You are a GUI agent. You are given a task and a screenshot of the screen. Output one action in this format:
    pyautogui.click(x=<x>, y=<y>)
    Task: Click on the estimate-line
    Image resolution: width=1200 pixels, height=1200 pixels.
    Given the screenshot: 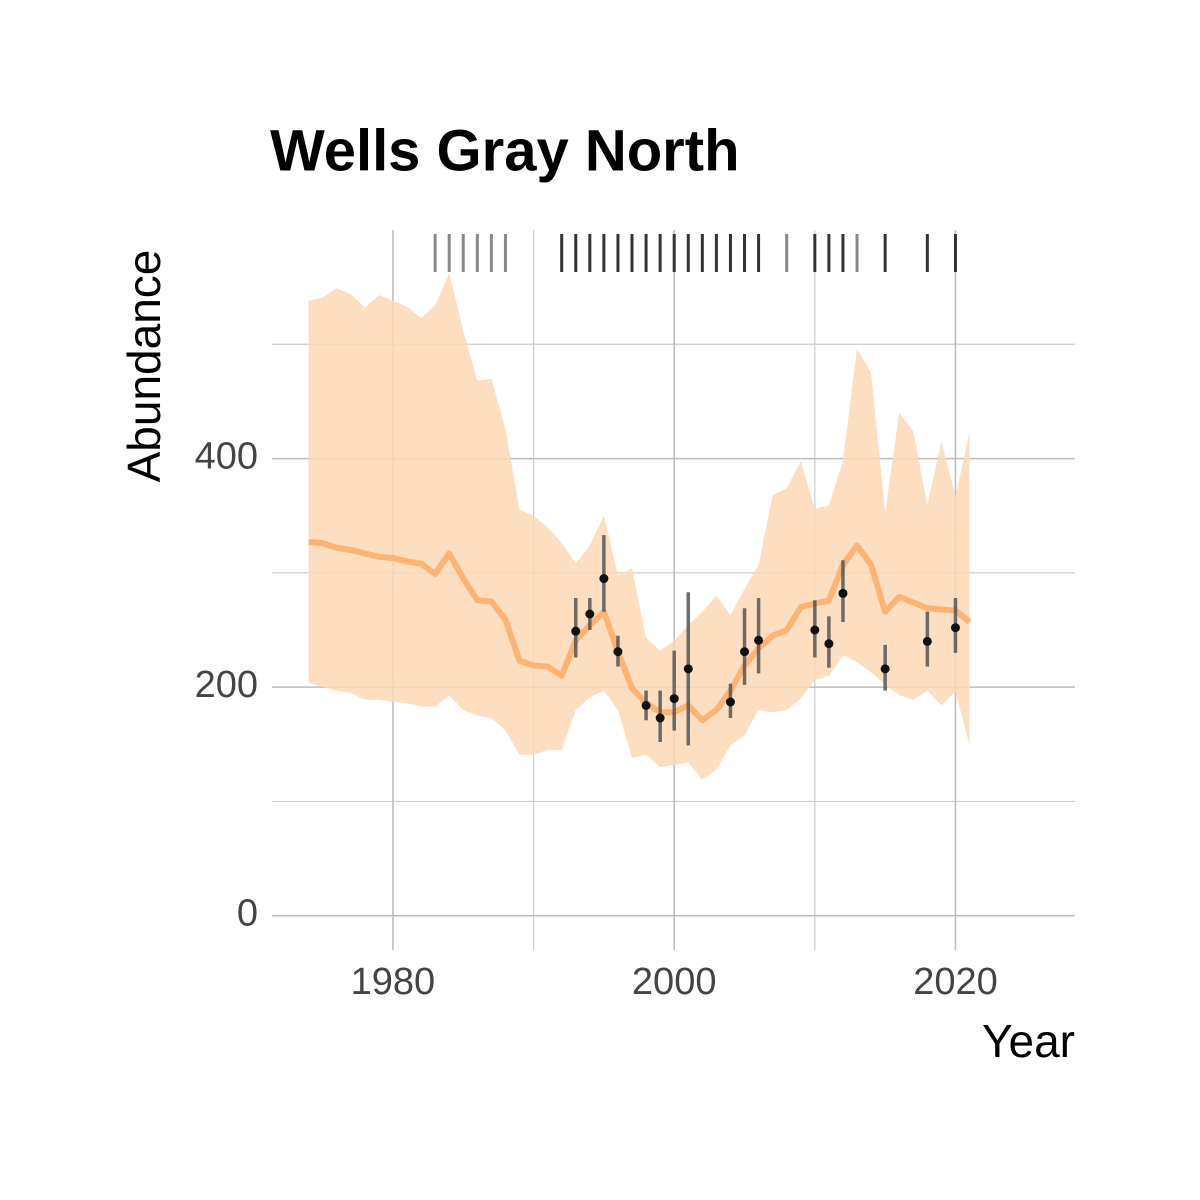 What is the action you would take?
    pyautogui.click(x=640, y=631)
    